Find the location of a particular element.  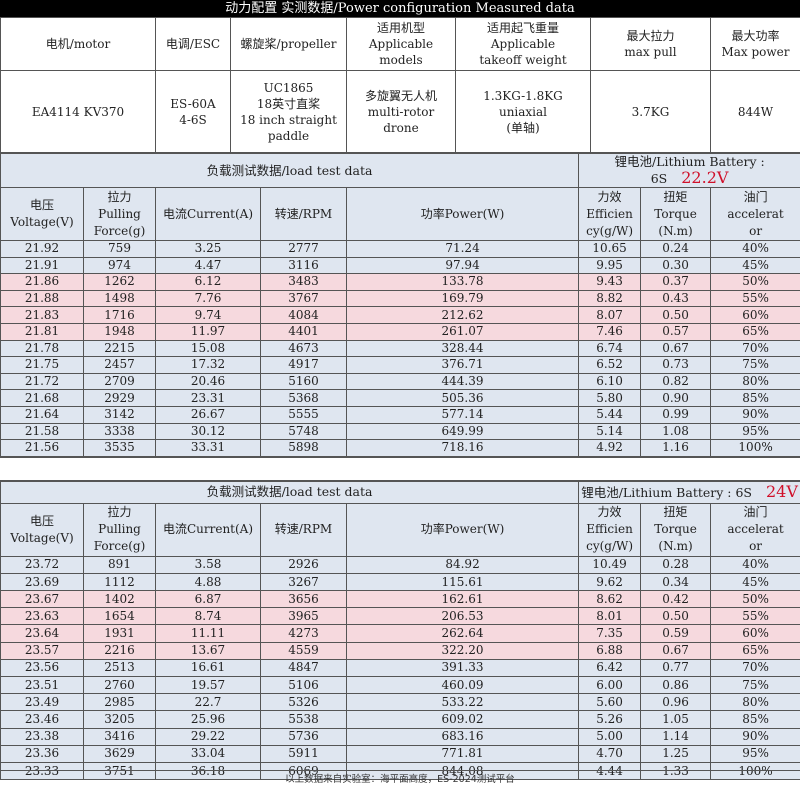

table-cell: 1716 is located at coordinates (119, 315).